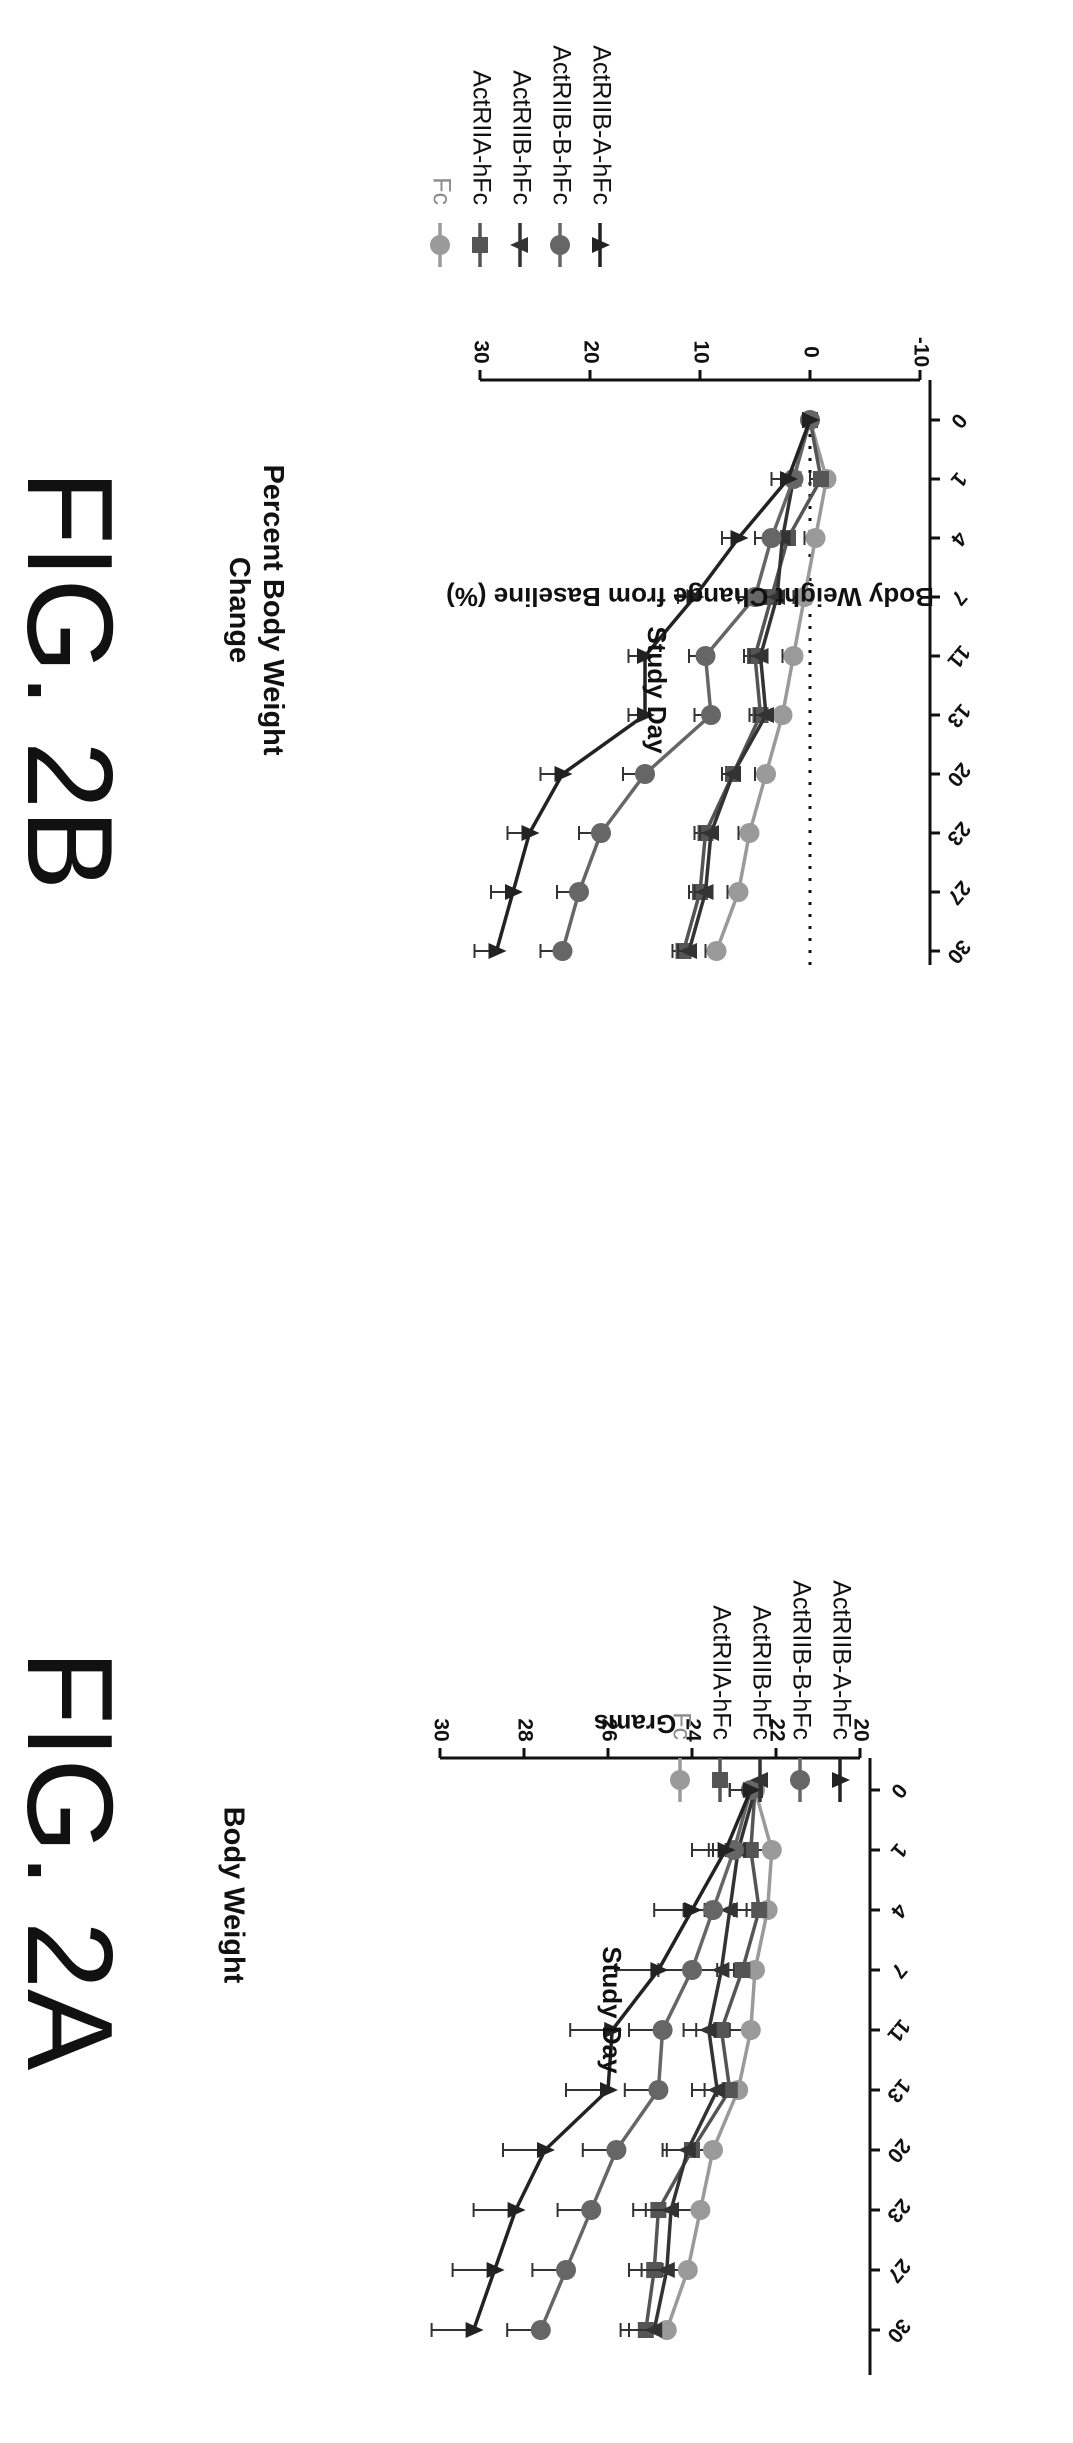  Describe the element at coordinates (690, 597) in the screenshot. I see `y-axis-label: Body Weight Change from Baseline (%)` at that location.